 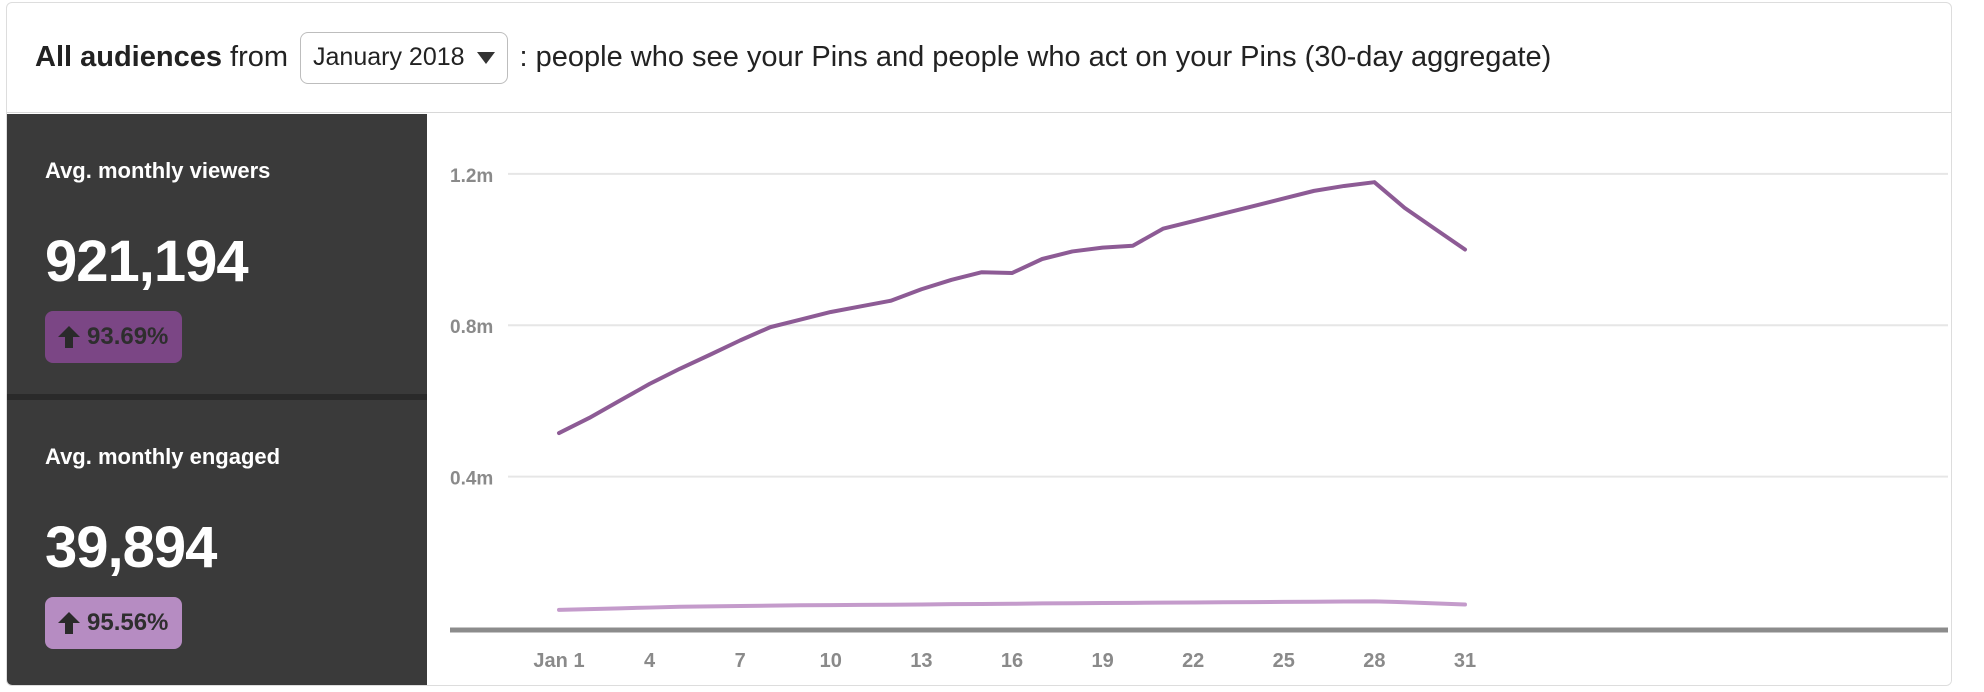 What do you see at coordinates (217, 397) in the screenshot?
I see `panel-divider` at bounding box center [217, 397].